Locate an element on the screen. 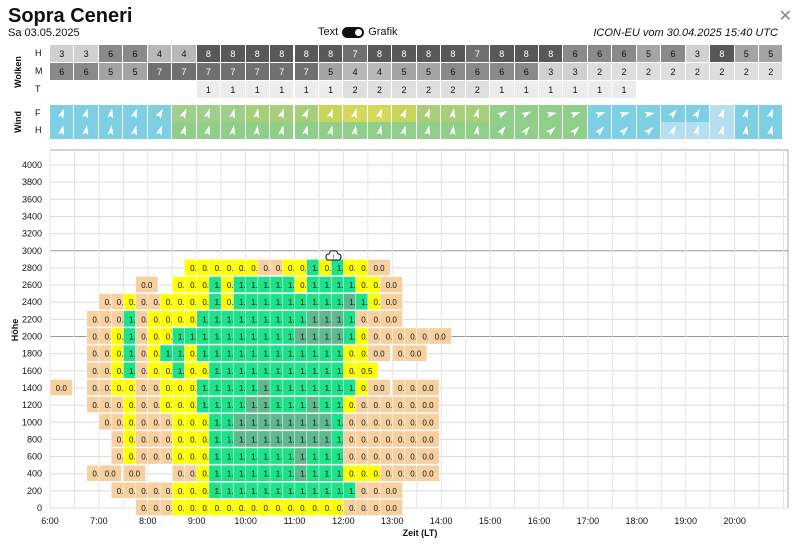  y-tick-label: 3600 is located at coordinates (32, 199).